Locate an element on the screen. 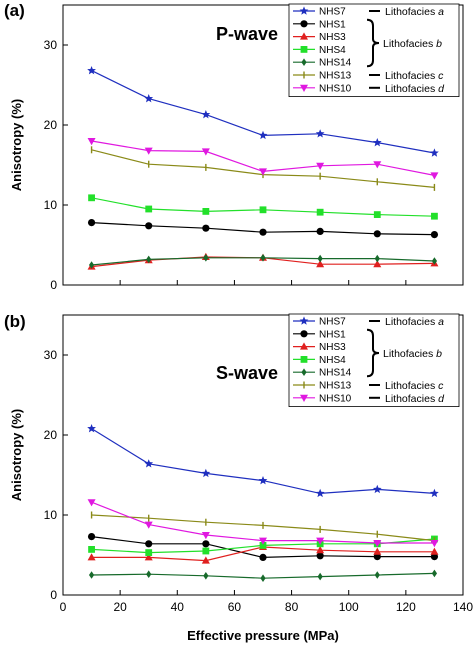  legend-item-nhs3: NHS3 is located at coordinates (319, 347).